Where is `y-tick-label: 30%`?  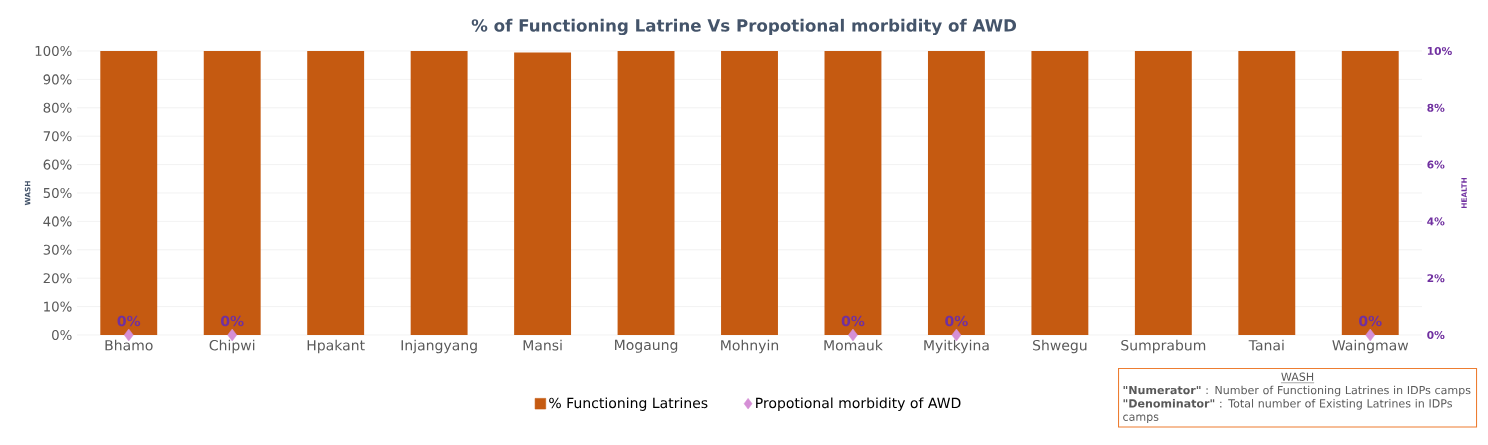 y-tick-label: 30% is located at coordinates (57, 249).